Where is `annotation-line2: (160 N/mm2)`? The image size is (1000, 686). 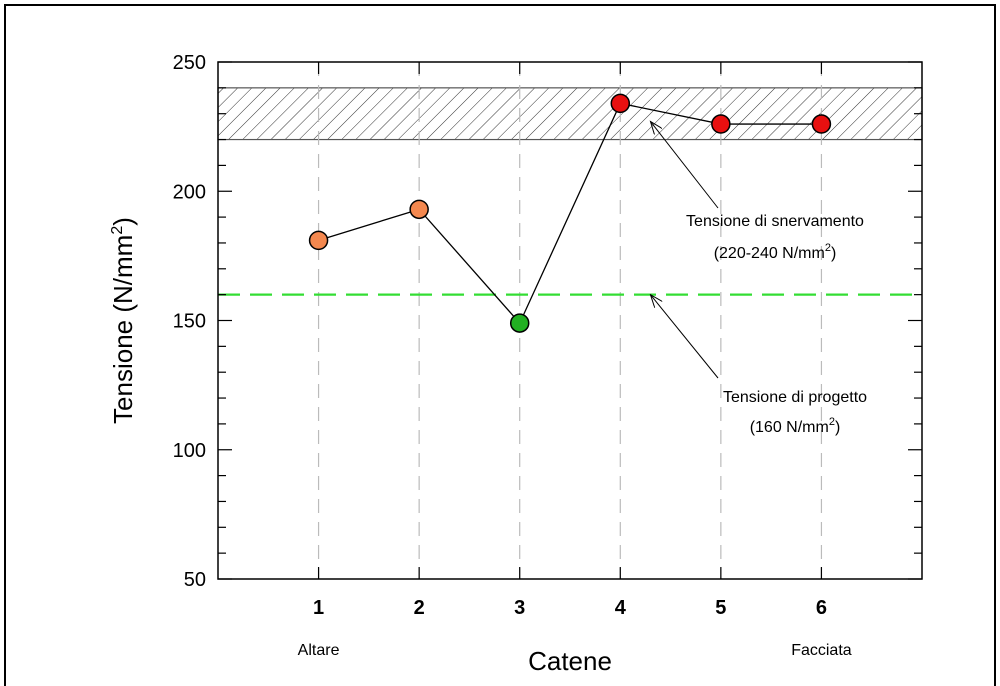 annotation-line2: (160 N/mm2) is located at coordinates (795, 426).